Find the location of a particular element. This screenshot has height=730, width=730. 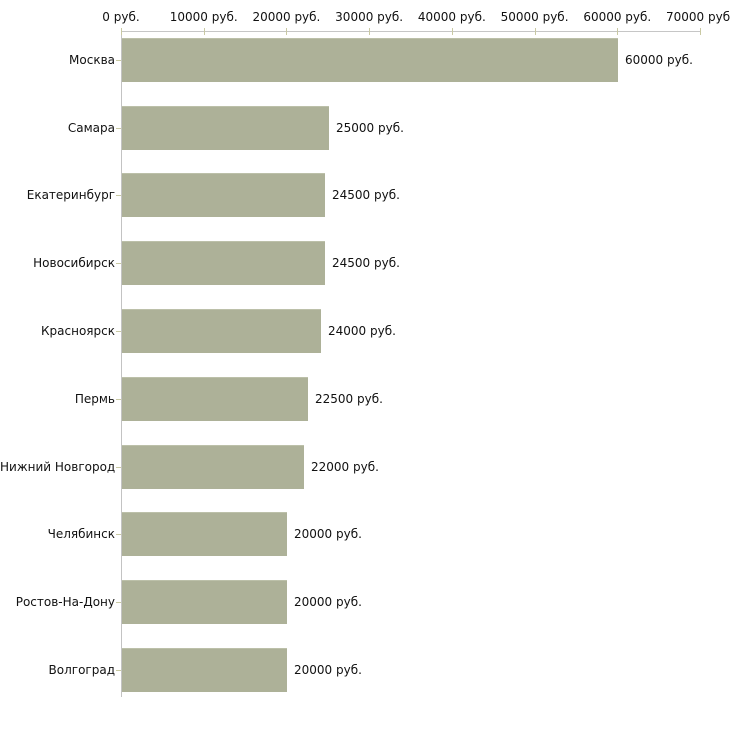

category-label-novosibirsk: Новосибирск is located at coordinates (74, 263).